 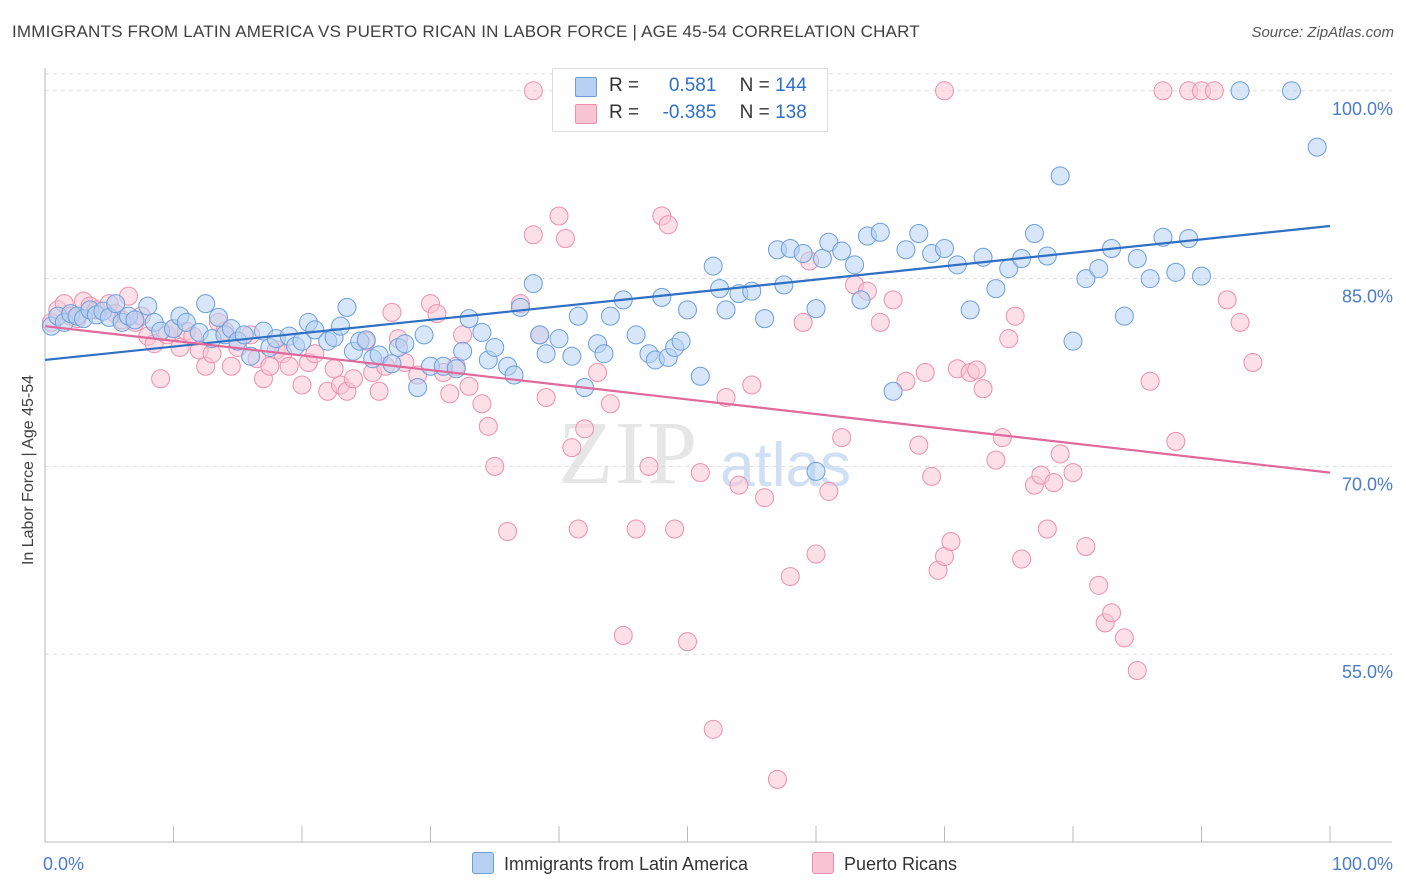 I want to click on y-axis-label: In Labor Force | Age 45-54, so click(x=28, y=470).